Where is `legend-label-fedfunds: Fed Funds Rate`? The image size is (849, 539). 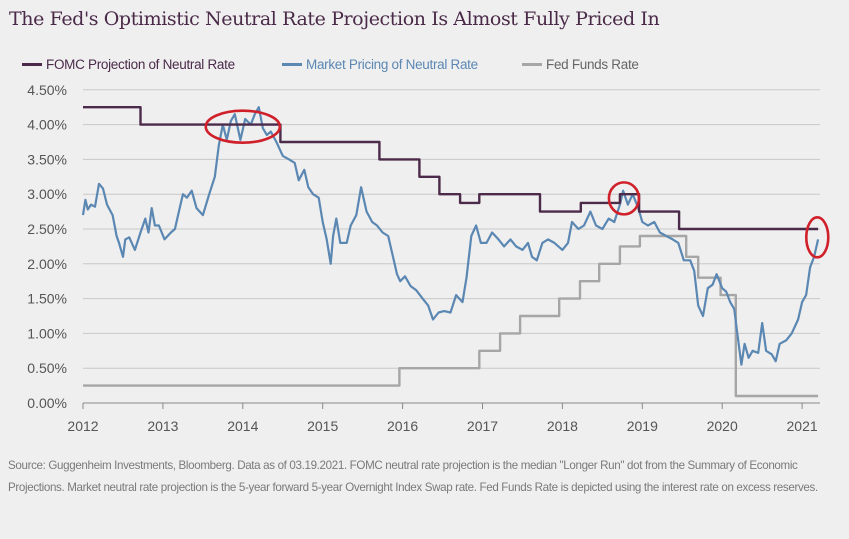 legend-label-fedfunds: Fed Funds Rate is located at coordinates (592, 64).